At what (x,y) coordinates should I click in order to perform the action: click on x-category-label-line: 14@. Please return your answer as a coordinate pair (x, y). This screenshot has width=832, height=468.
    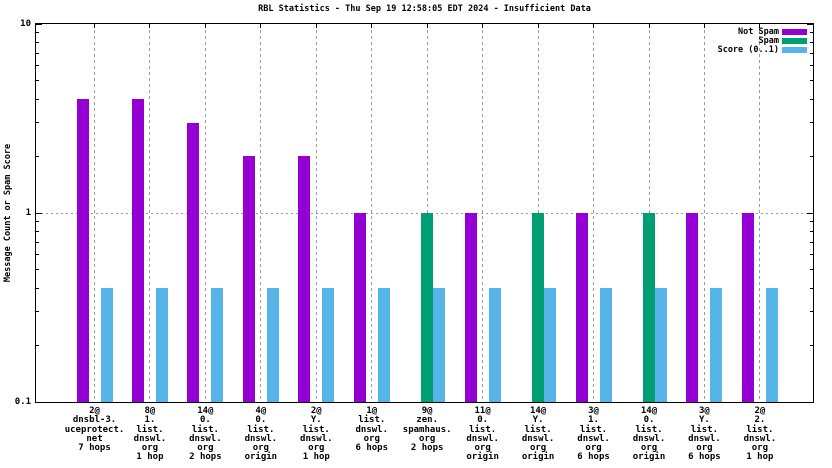
    Looking at the image, I should click on (649, 411).